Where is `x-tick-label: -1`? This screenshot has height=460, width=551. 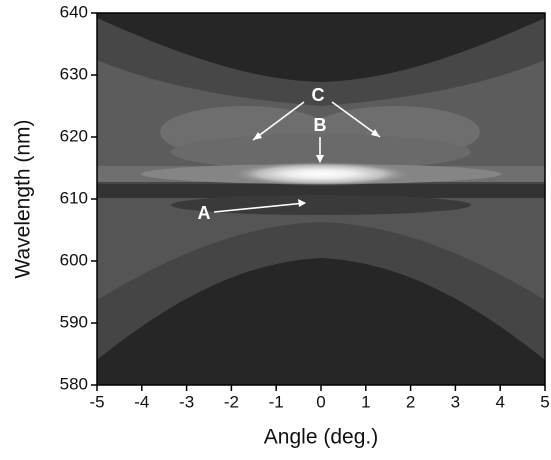
x-tick-label: -1 is located at coordinates (276, 401).